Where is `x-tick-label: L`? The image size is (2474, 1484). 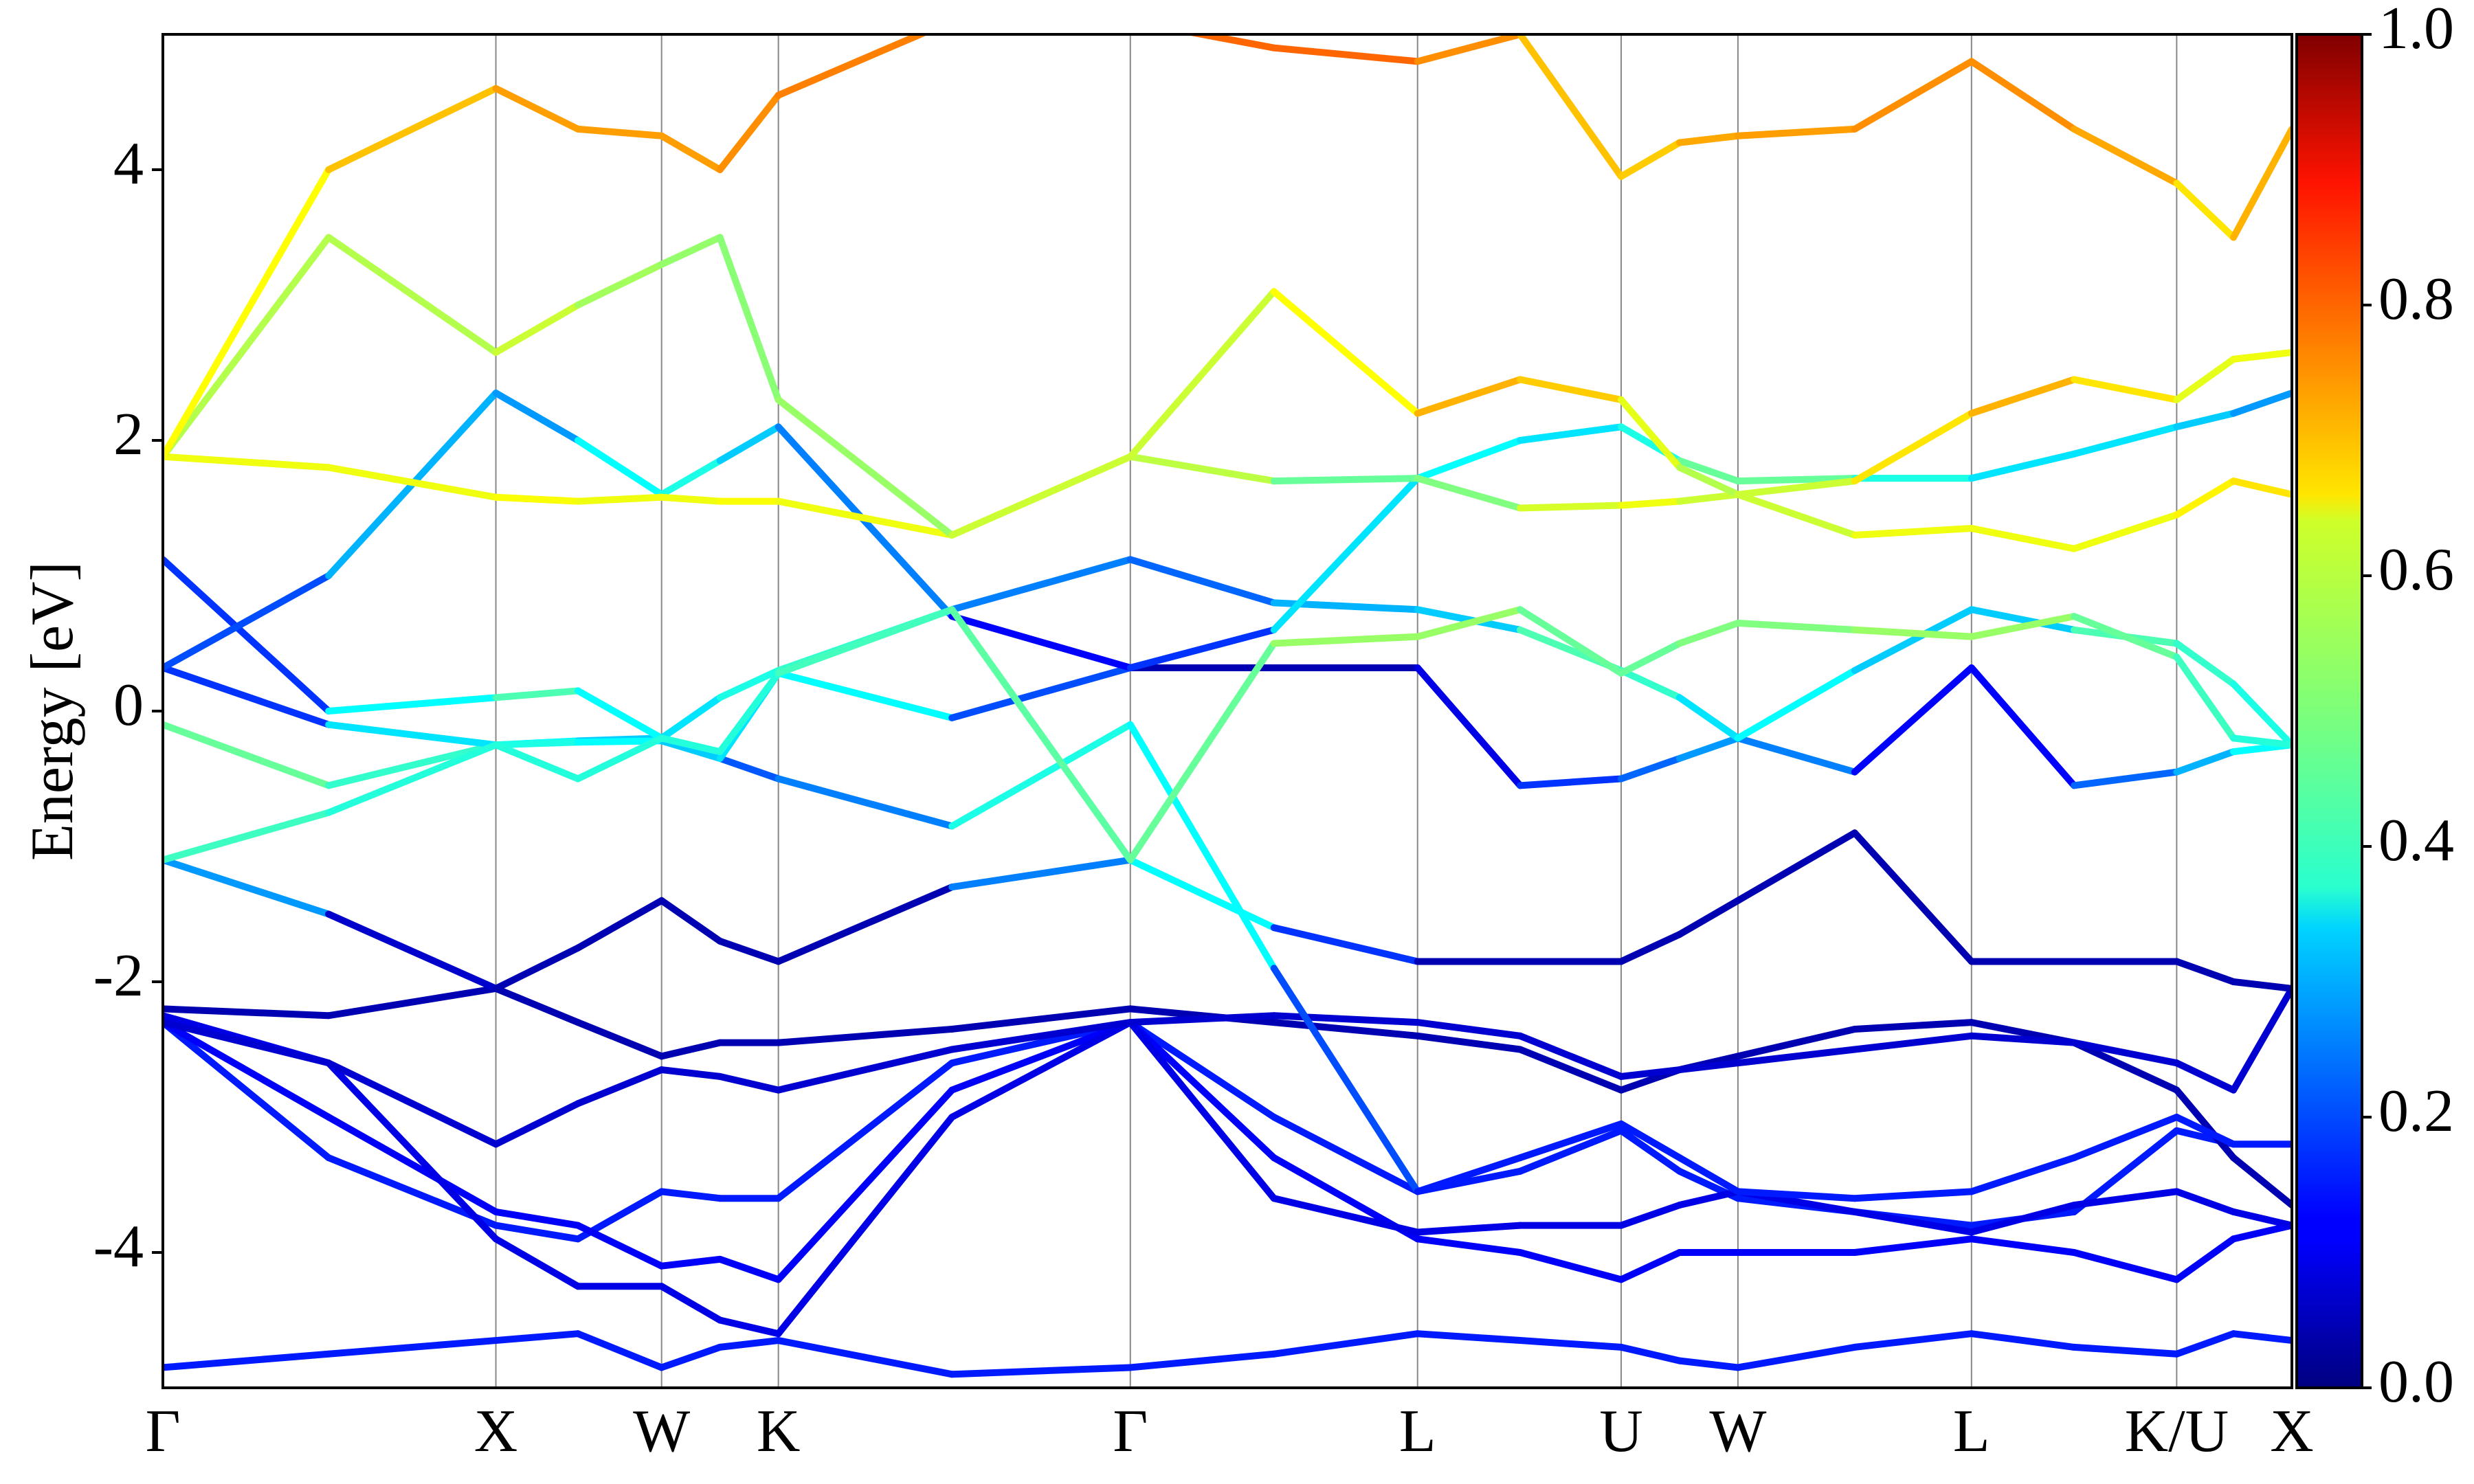 x-tick-label: L is located at coordinates (1971, 1431).